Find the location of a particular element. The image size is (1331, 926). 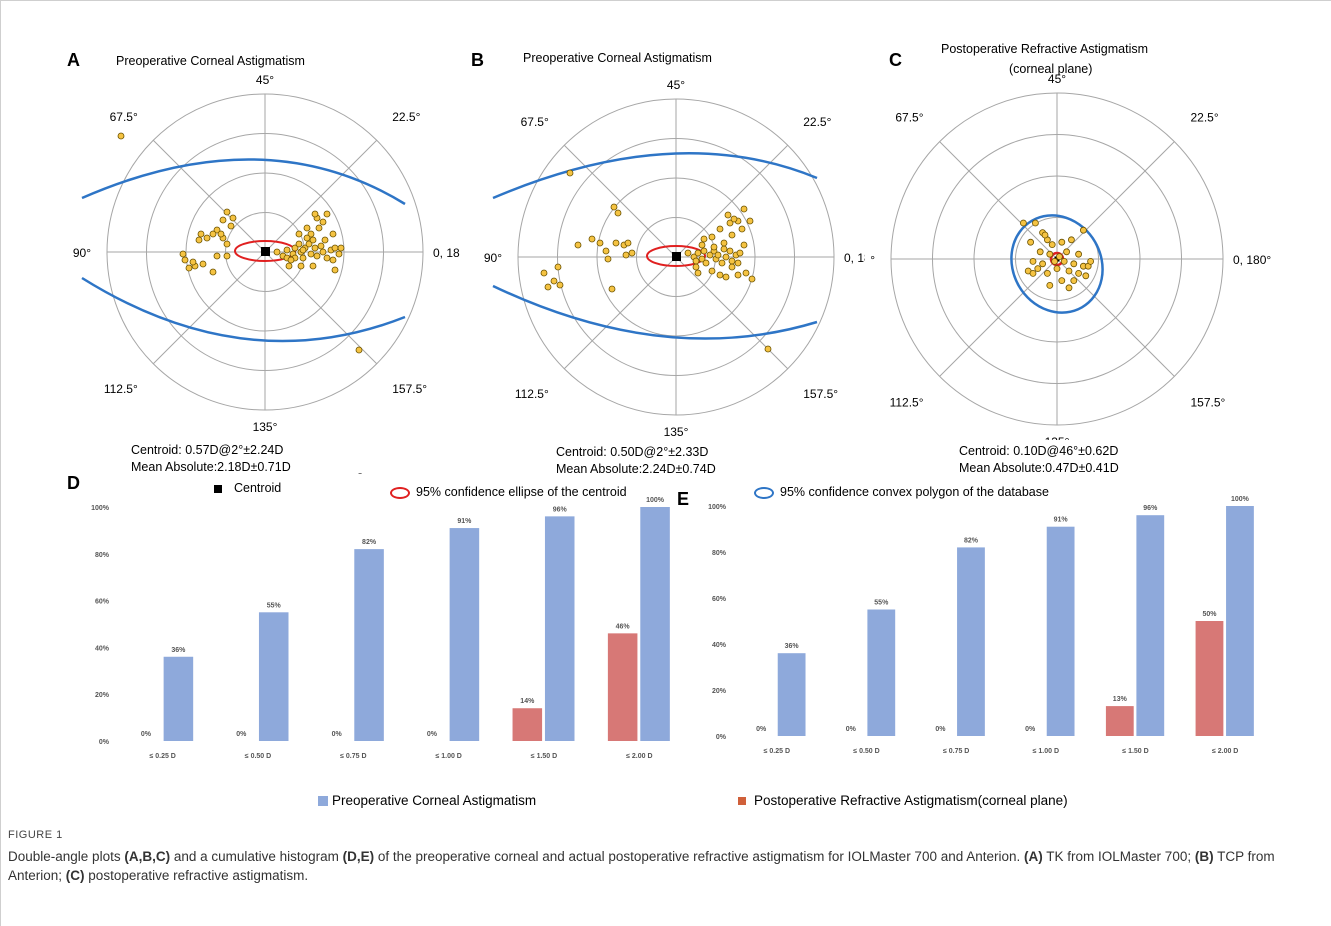

angle-label-upper-left: 67.5° is located at coordinates (124, 117).